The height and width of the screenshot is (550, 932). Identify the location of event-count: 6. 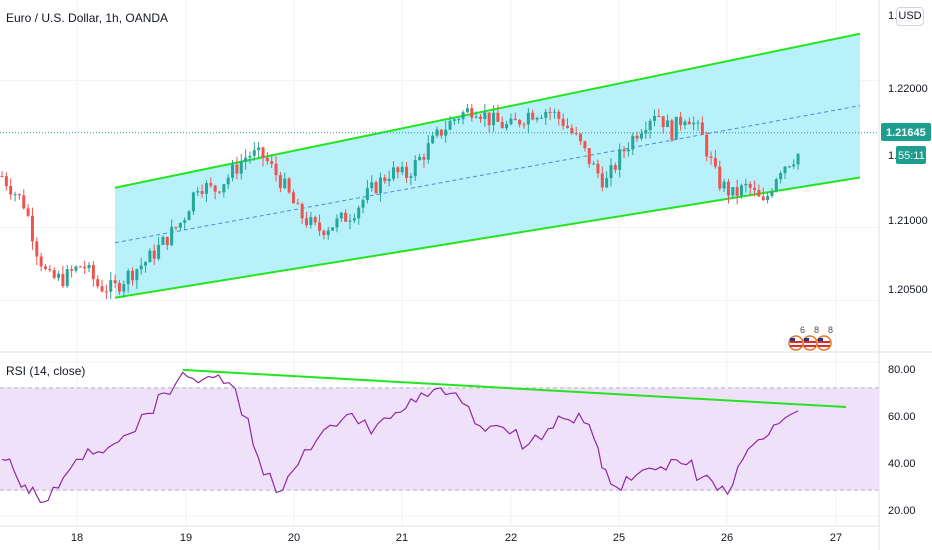
(802, 330).